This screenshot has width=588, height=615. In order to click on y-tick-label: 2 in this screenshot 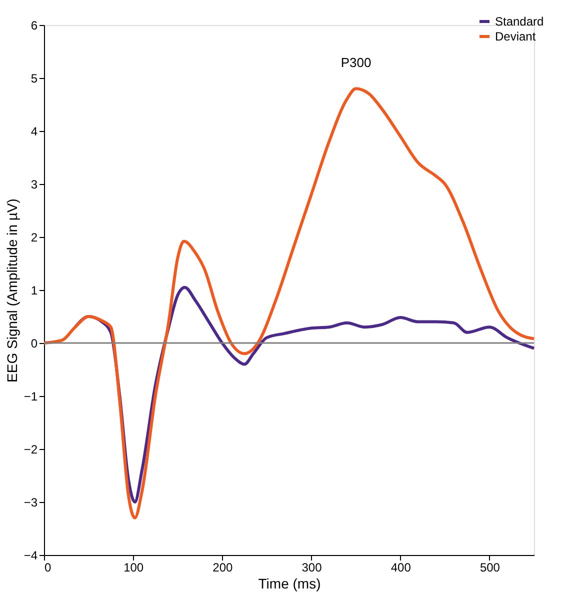, I will do `click(34, 237)`.